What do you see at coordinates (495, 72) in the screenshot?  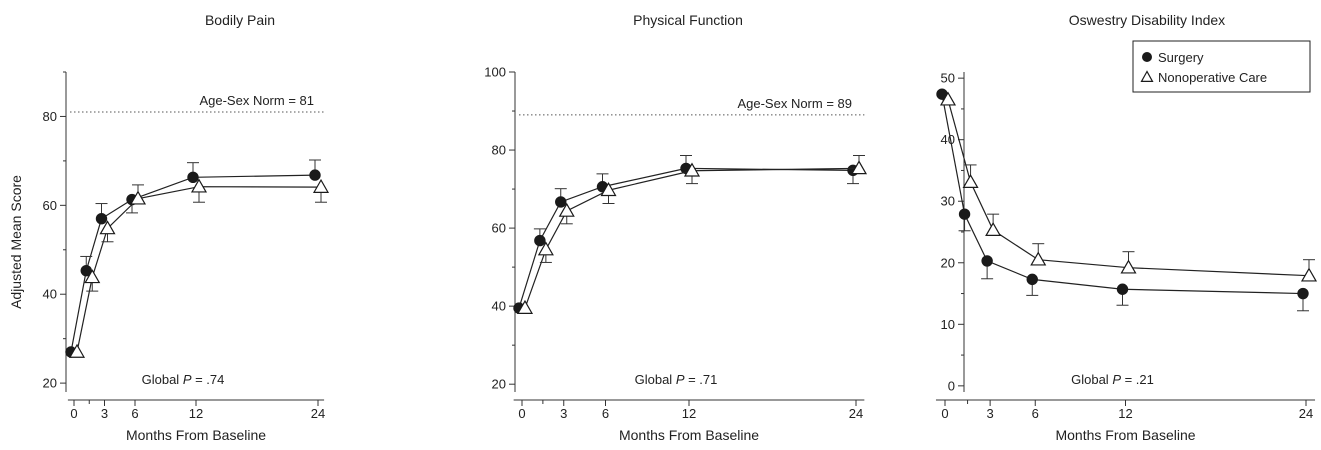 I see `y-tick-label: 100` at bounding box center [495, 72].